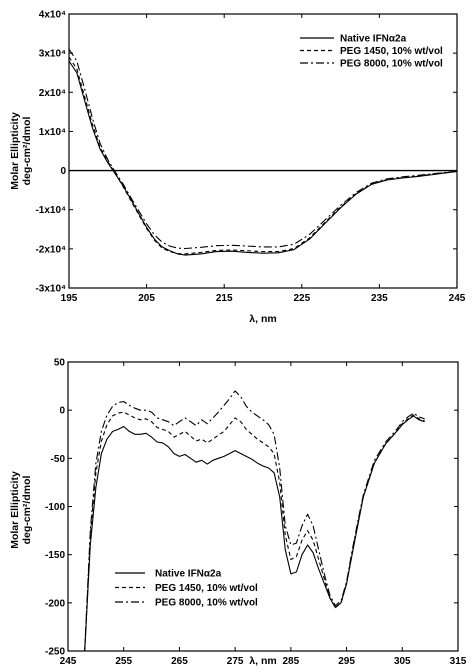 The height and width of the screenshot is (672, 474). I want to click on y-tick-label: -150, so click(55, 555).